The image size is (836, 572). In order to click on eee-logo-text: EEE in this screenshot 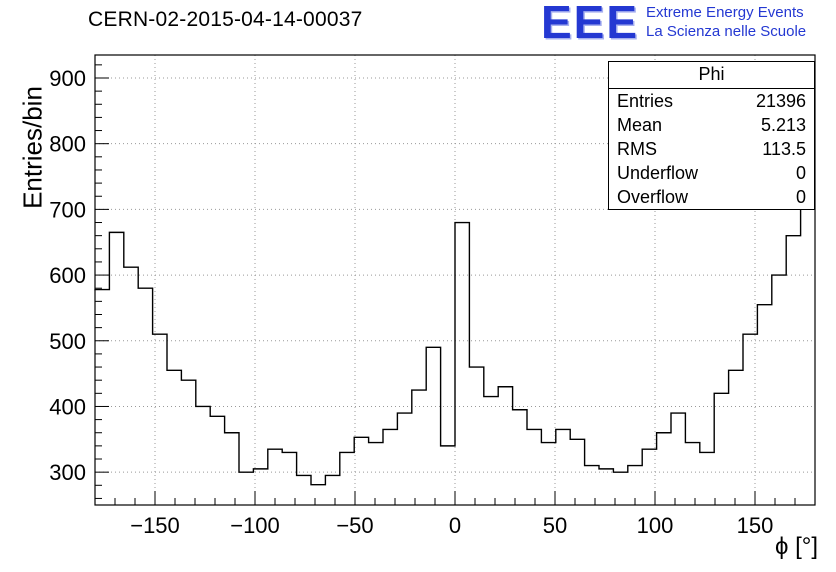, I will do `click(590, 24)`.